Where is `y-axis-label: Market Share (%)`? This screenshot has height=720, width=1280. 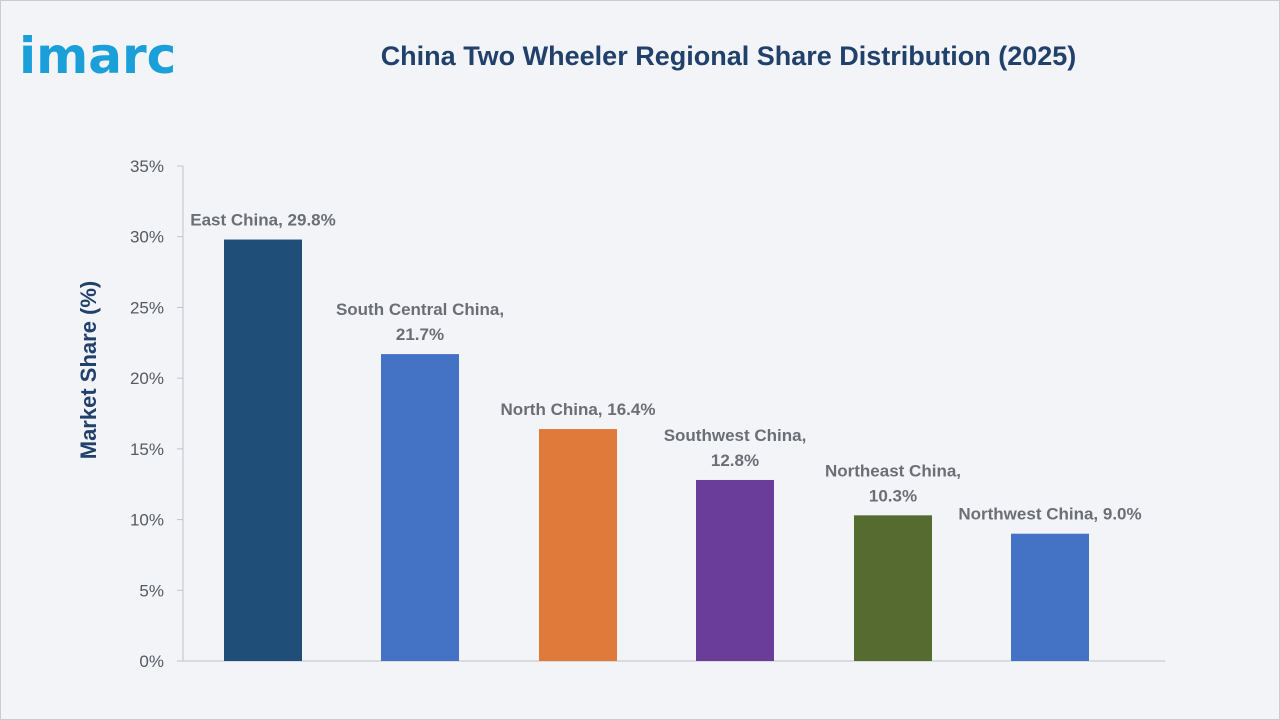
y-axis-label: Market Share (%) is located at coordinates (88, 370).